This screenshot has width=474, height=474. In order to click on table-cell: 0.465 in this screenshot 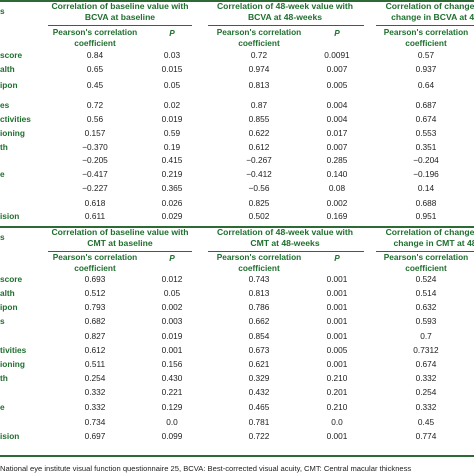, I will do `click(259, 407)`.